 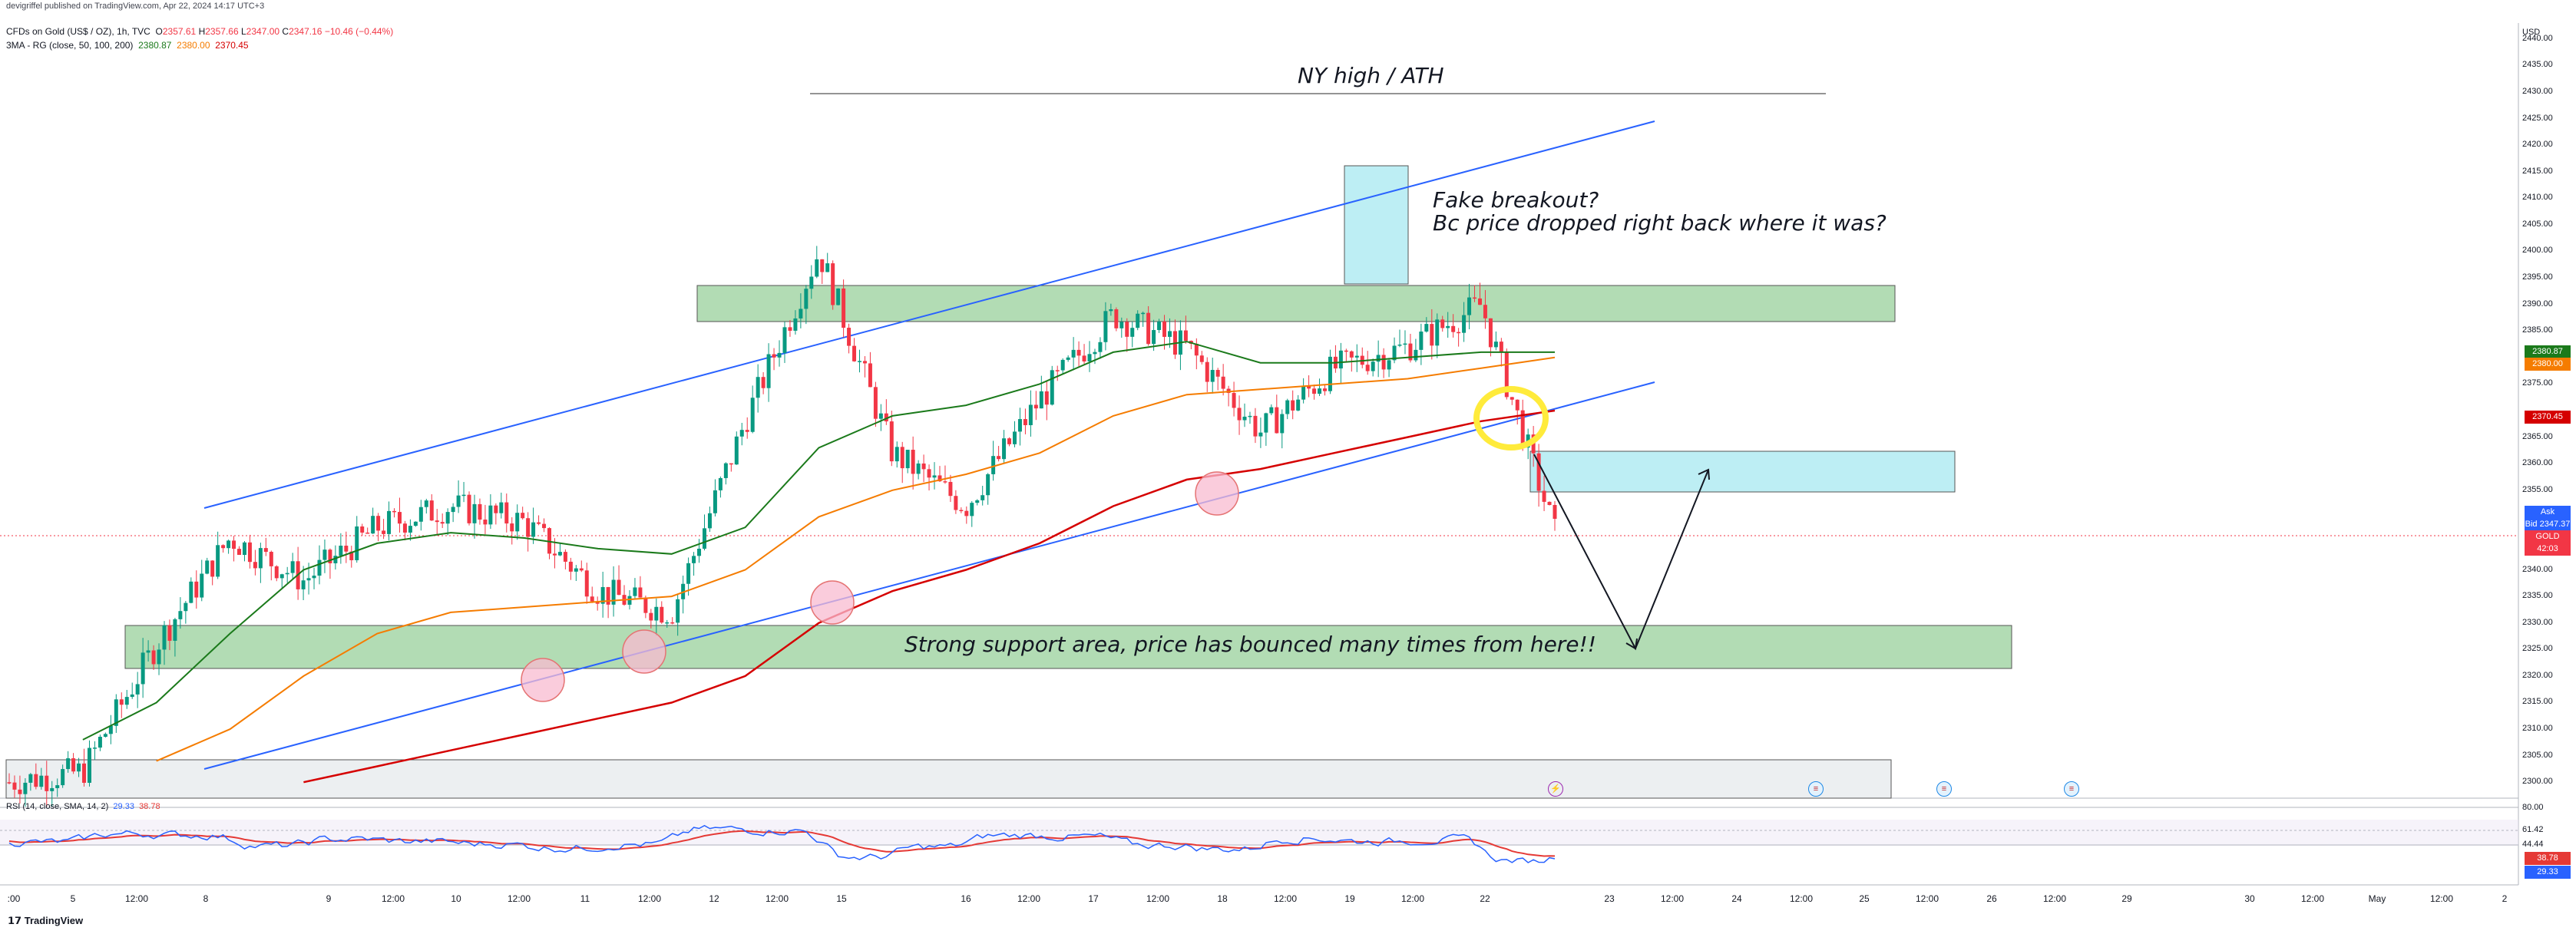 I want to click on price-tag: Bid 2347.37, so click(x=2548, y=524).